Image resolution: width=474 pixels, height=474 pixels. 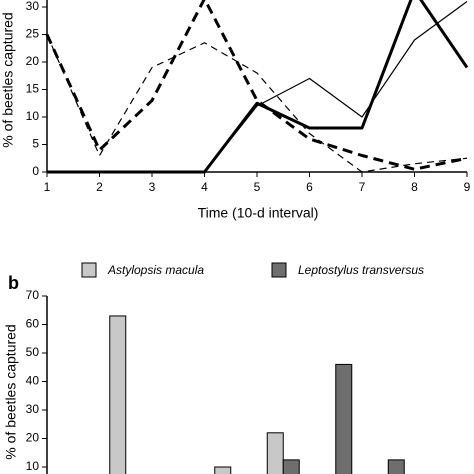 What do you see at coordinates (155, 270) in the screenshot?
I see `legend-label: Astylopsis macula` at bounding box center [155, 270].